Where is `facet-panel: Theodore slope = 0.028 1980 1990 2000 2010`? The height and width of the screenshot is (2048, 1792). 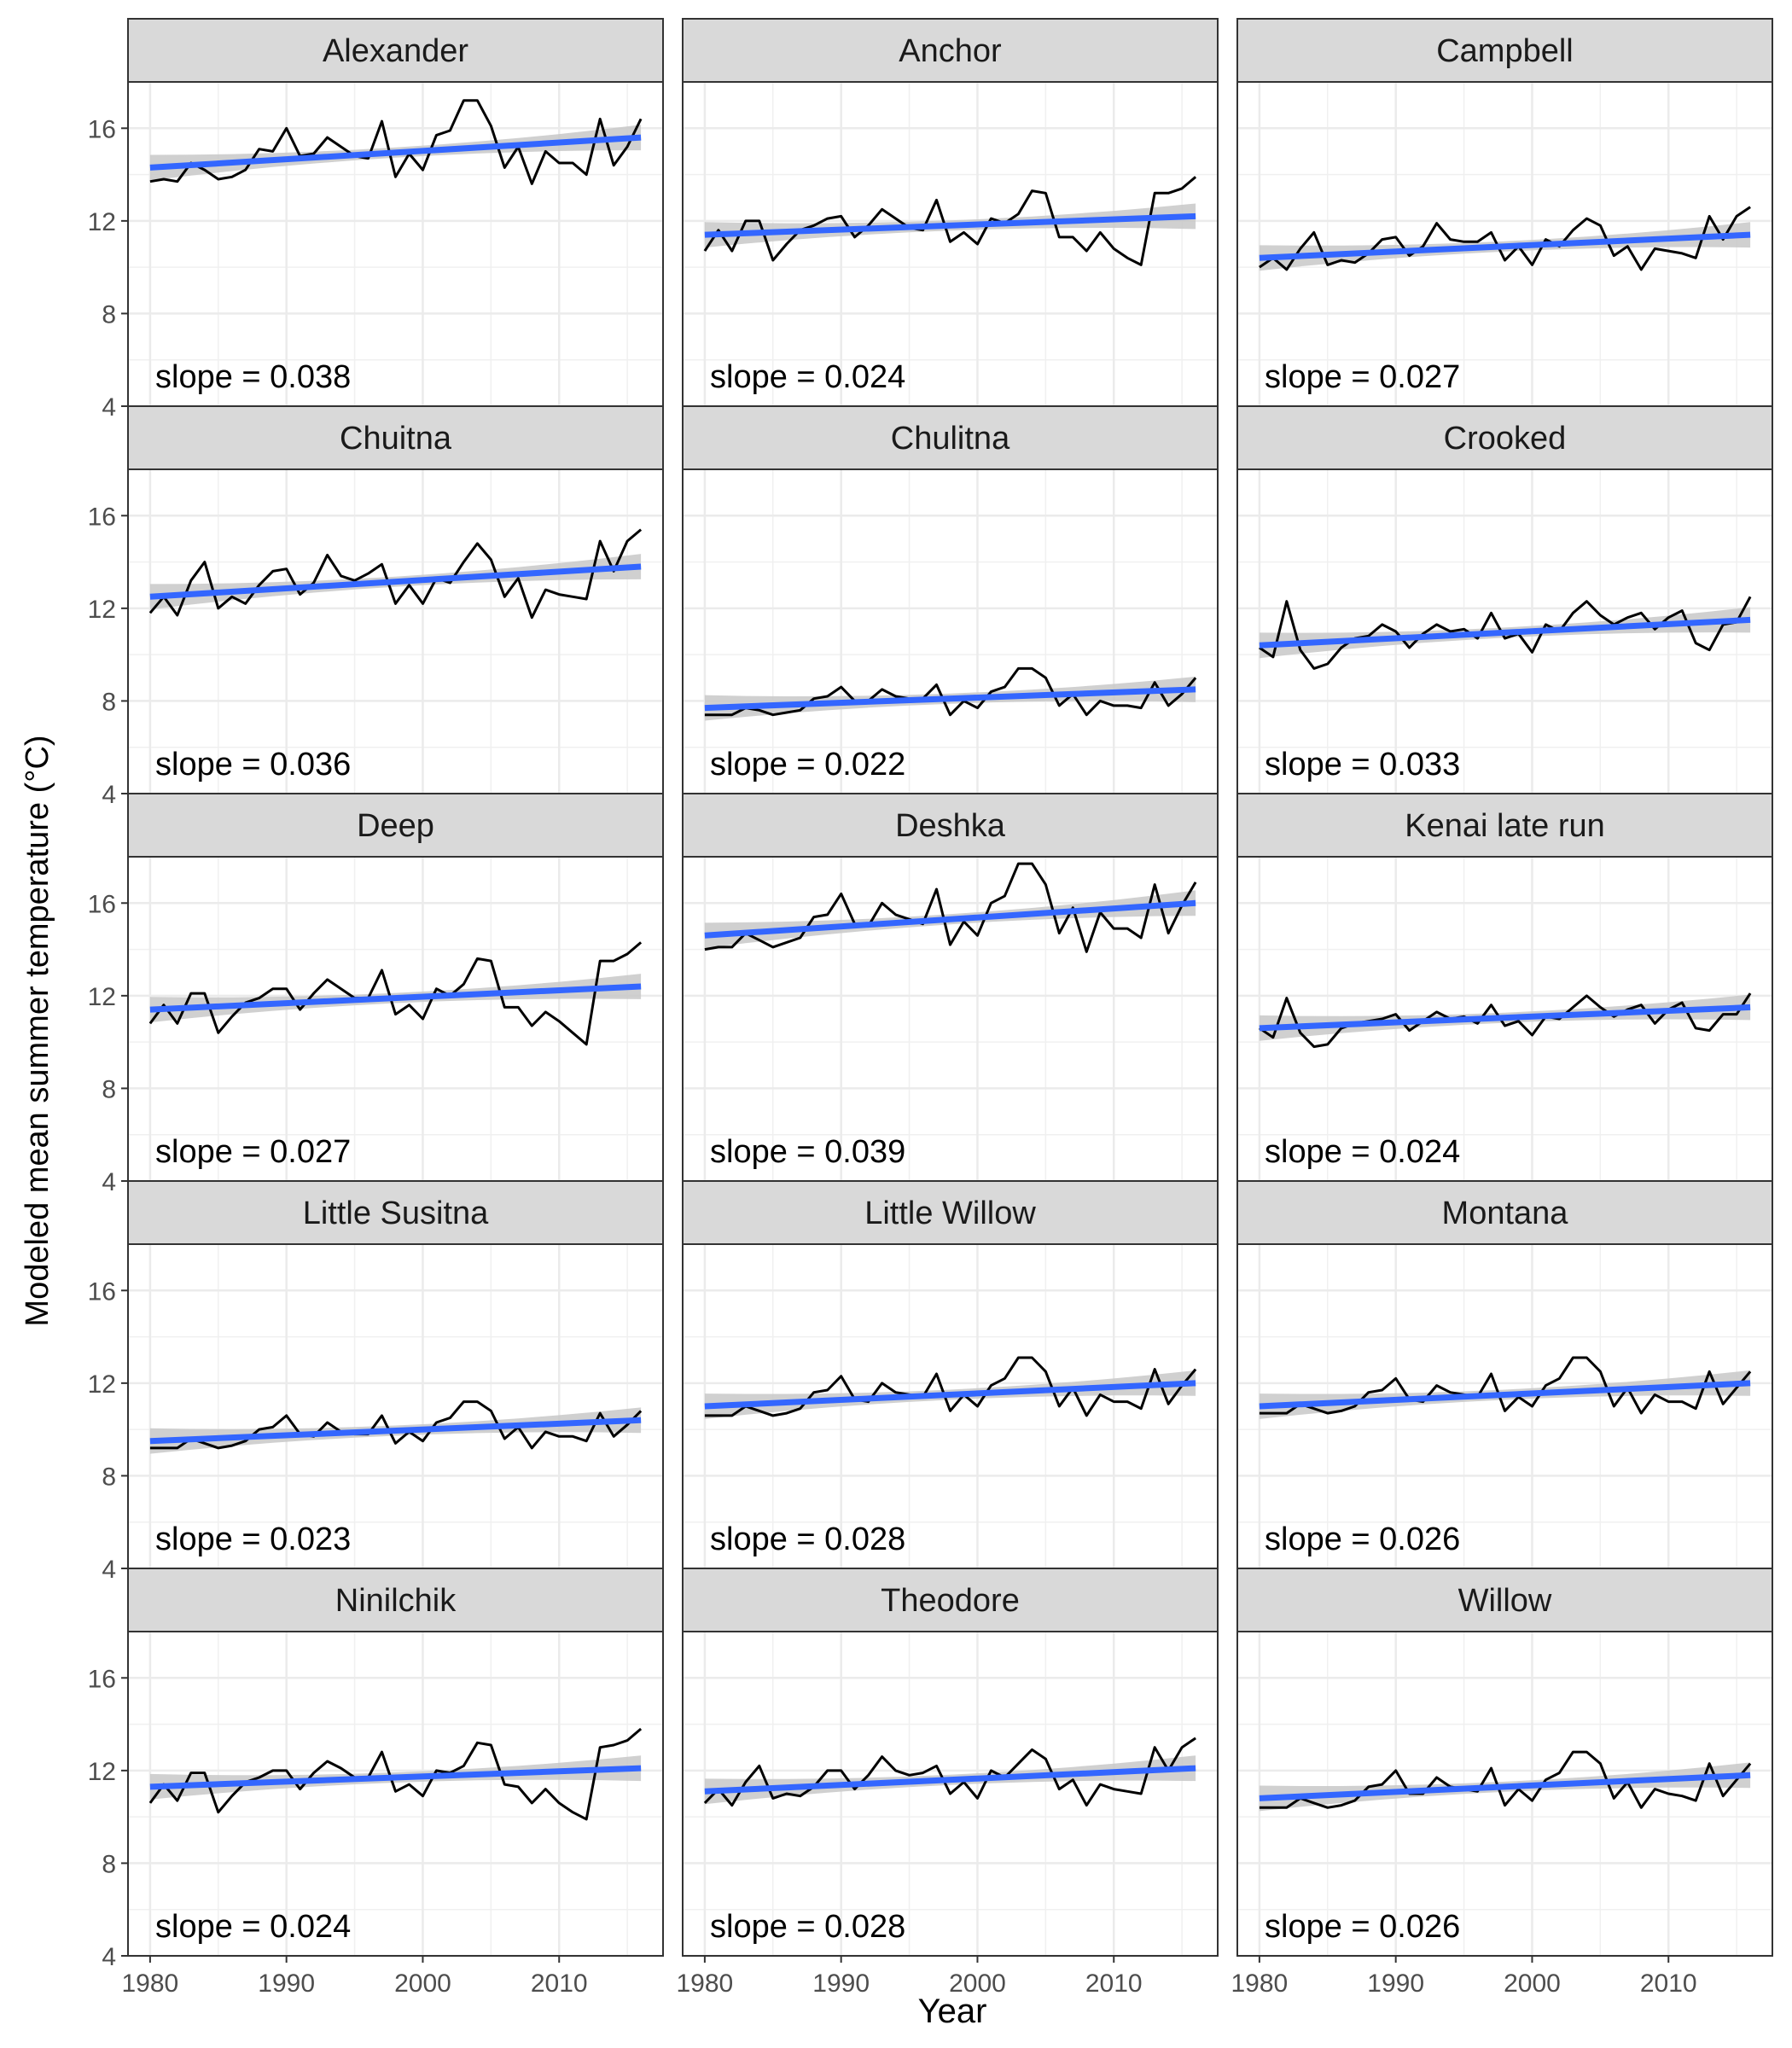
facet-panel: Theodore slope = 0.028 1980 1990 2000 2010 is located at coordinates (948, 1783).